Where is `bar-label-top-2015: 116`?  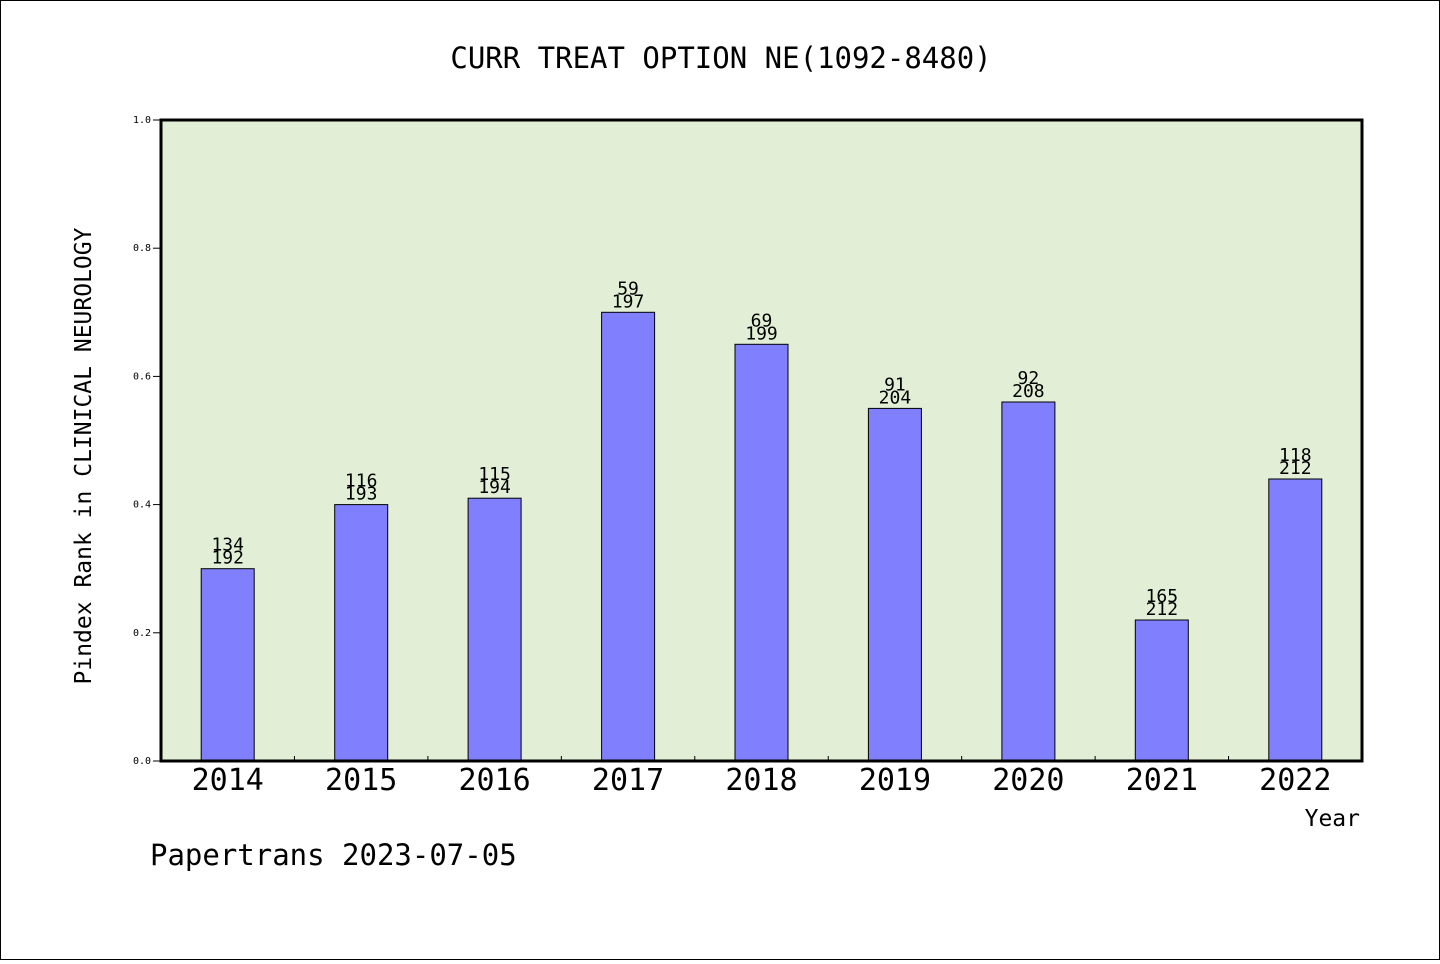 bar-label-top-2015: 116 is located at coordinates (361, 481).